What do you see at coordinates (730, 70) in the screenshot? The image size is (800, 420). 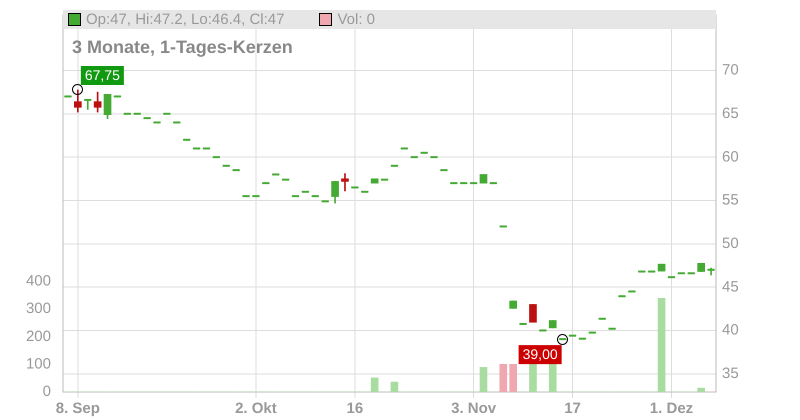 I see `y-tick-label: 70` at bounding box center [730, 70].